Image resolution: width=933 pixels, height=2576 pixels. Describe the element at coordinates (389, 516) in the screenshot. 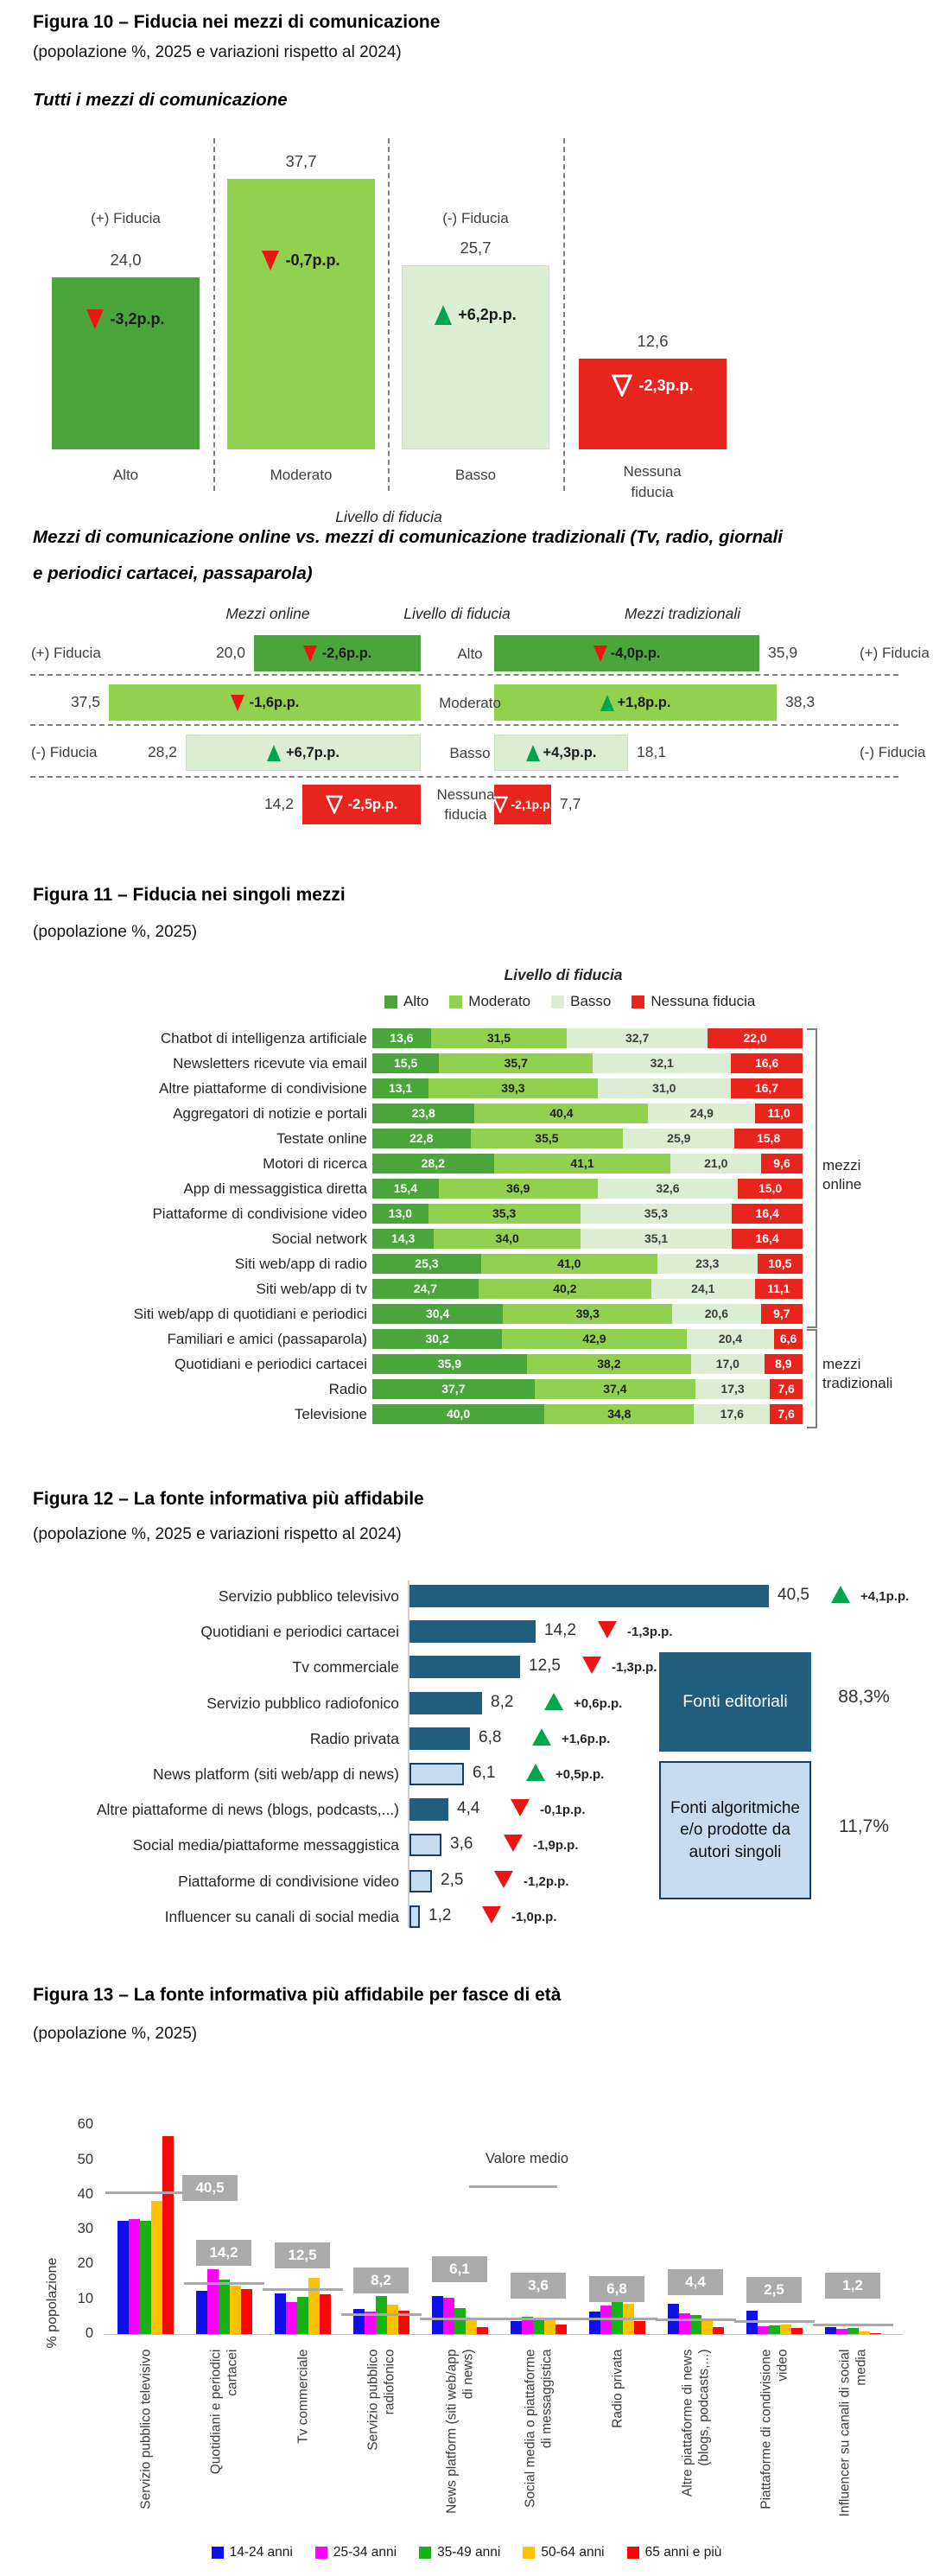

I see `x-axis-title: Livello di fiducia` at that location.